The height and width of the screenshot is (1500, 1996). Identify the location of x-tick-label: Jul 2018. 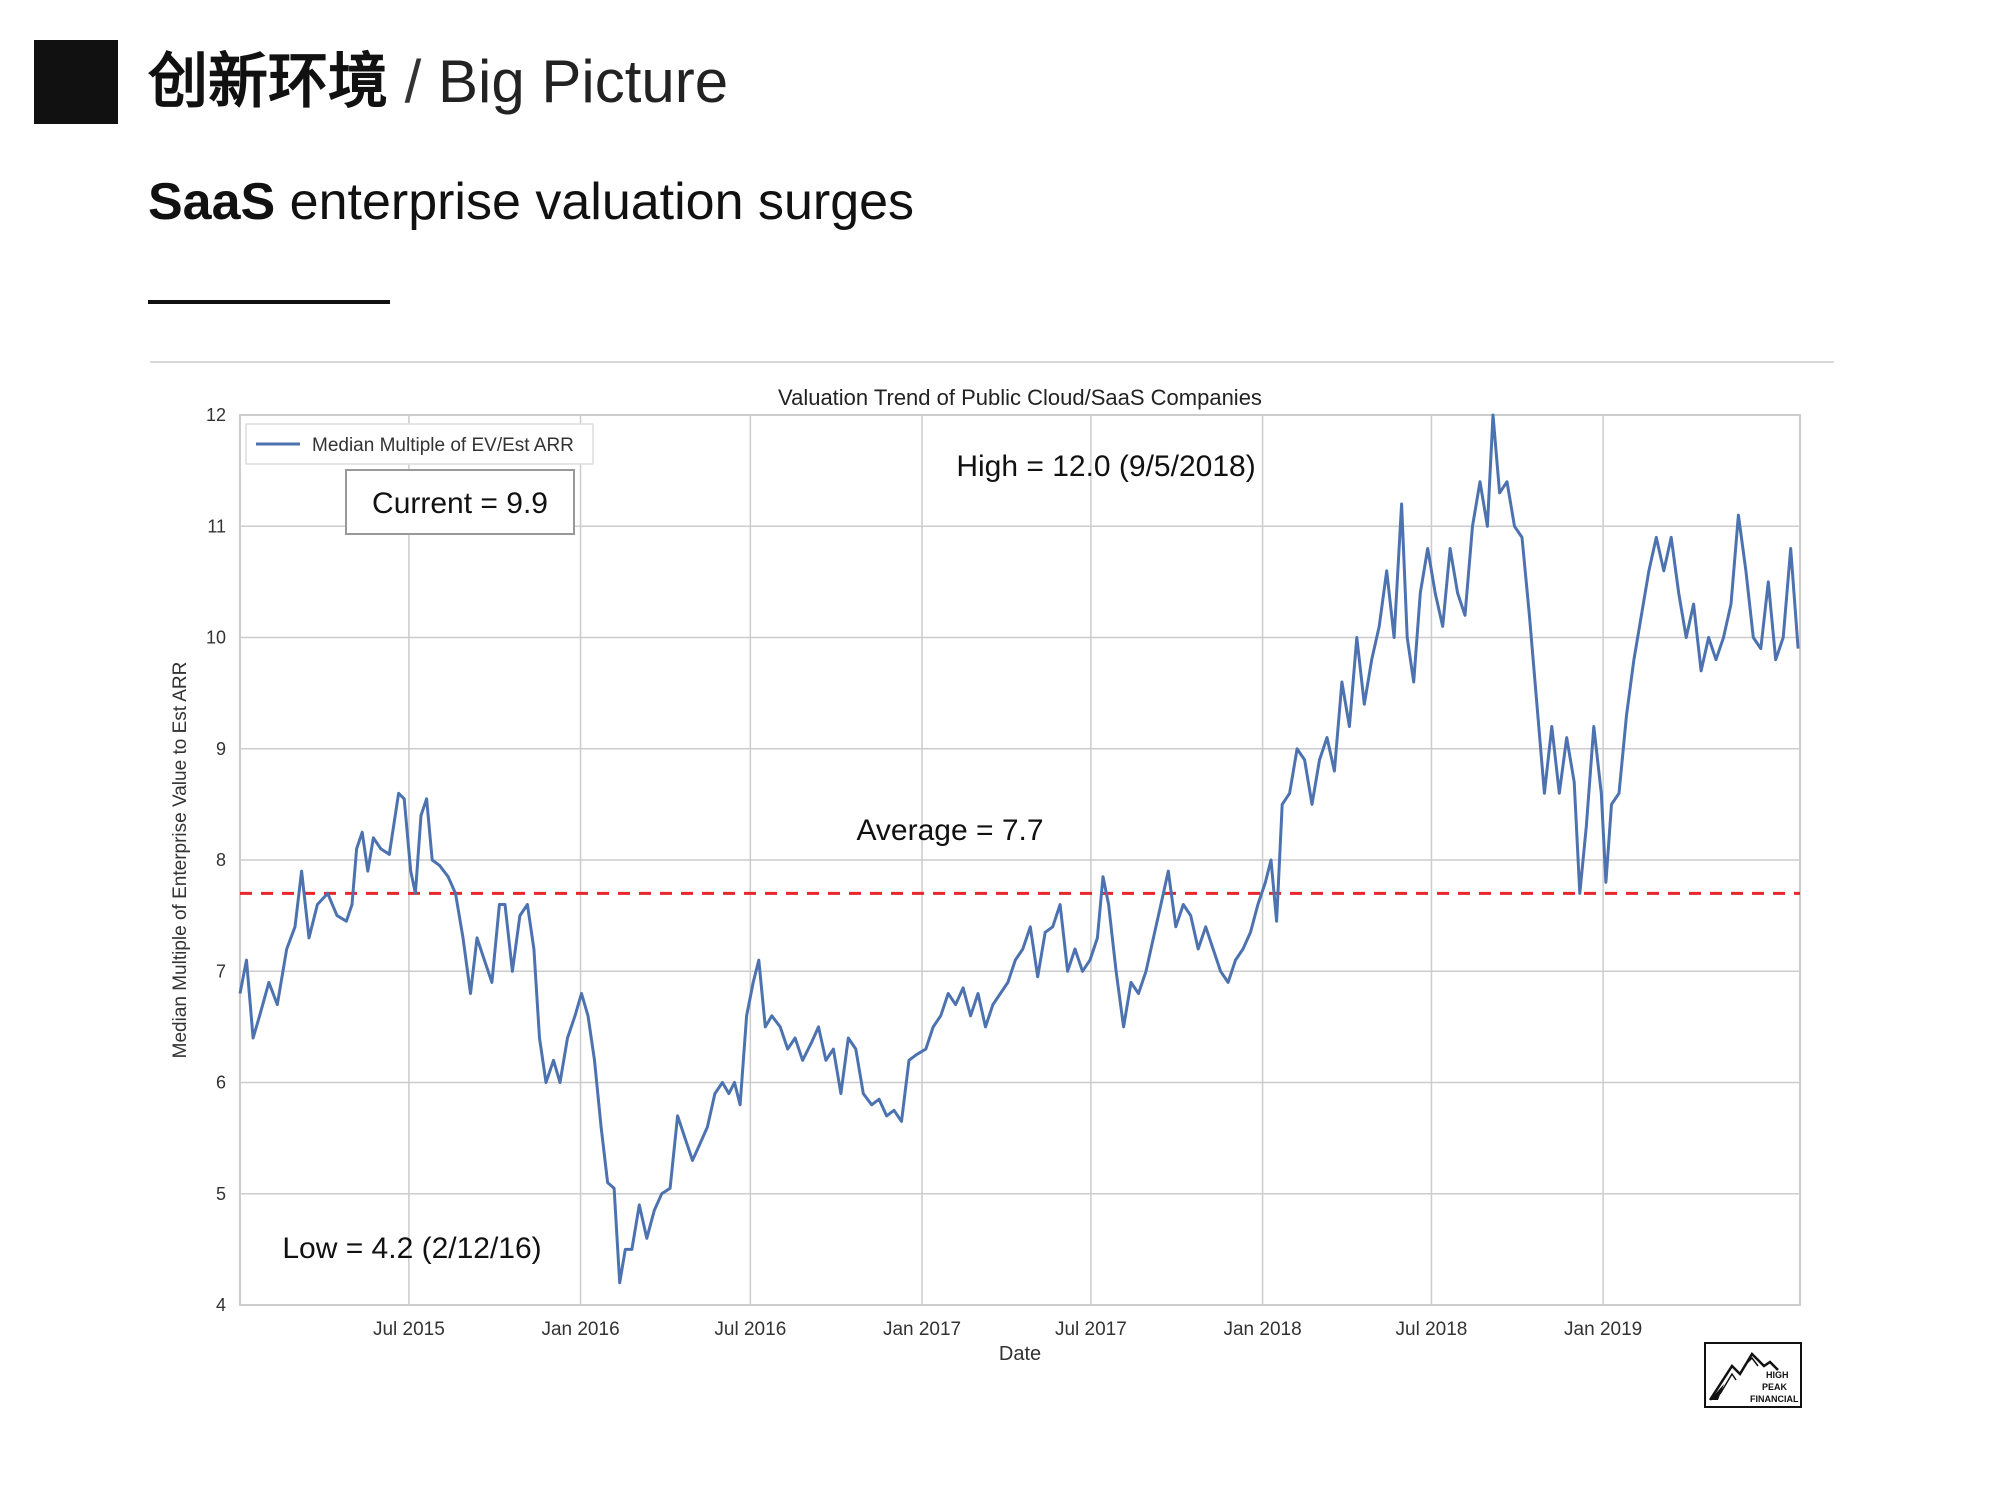
(1432, 1329).